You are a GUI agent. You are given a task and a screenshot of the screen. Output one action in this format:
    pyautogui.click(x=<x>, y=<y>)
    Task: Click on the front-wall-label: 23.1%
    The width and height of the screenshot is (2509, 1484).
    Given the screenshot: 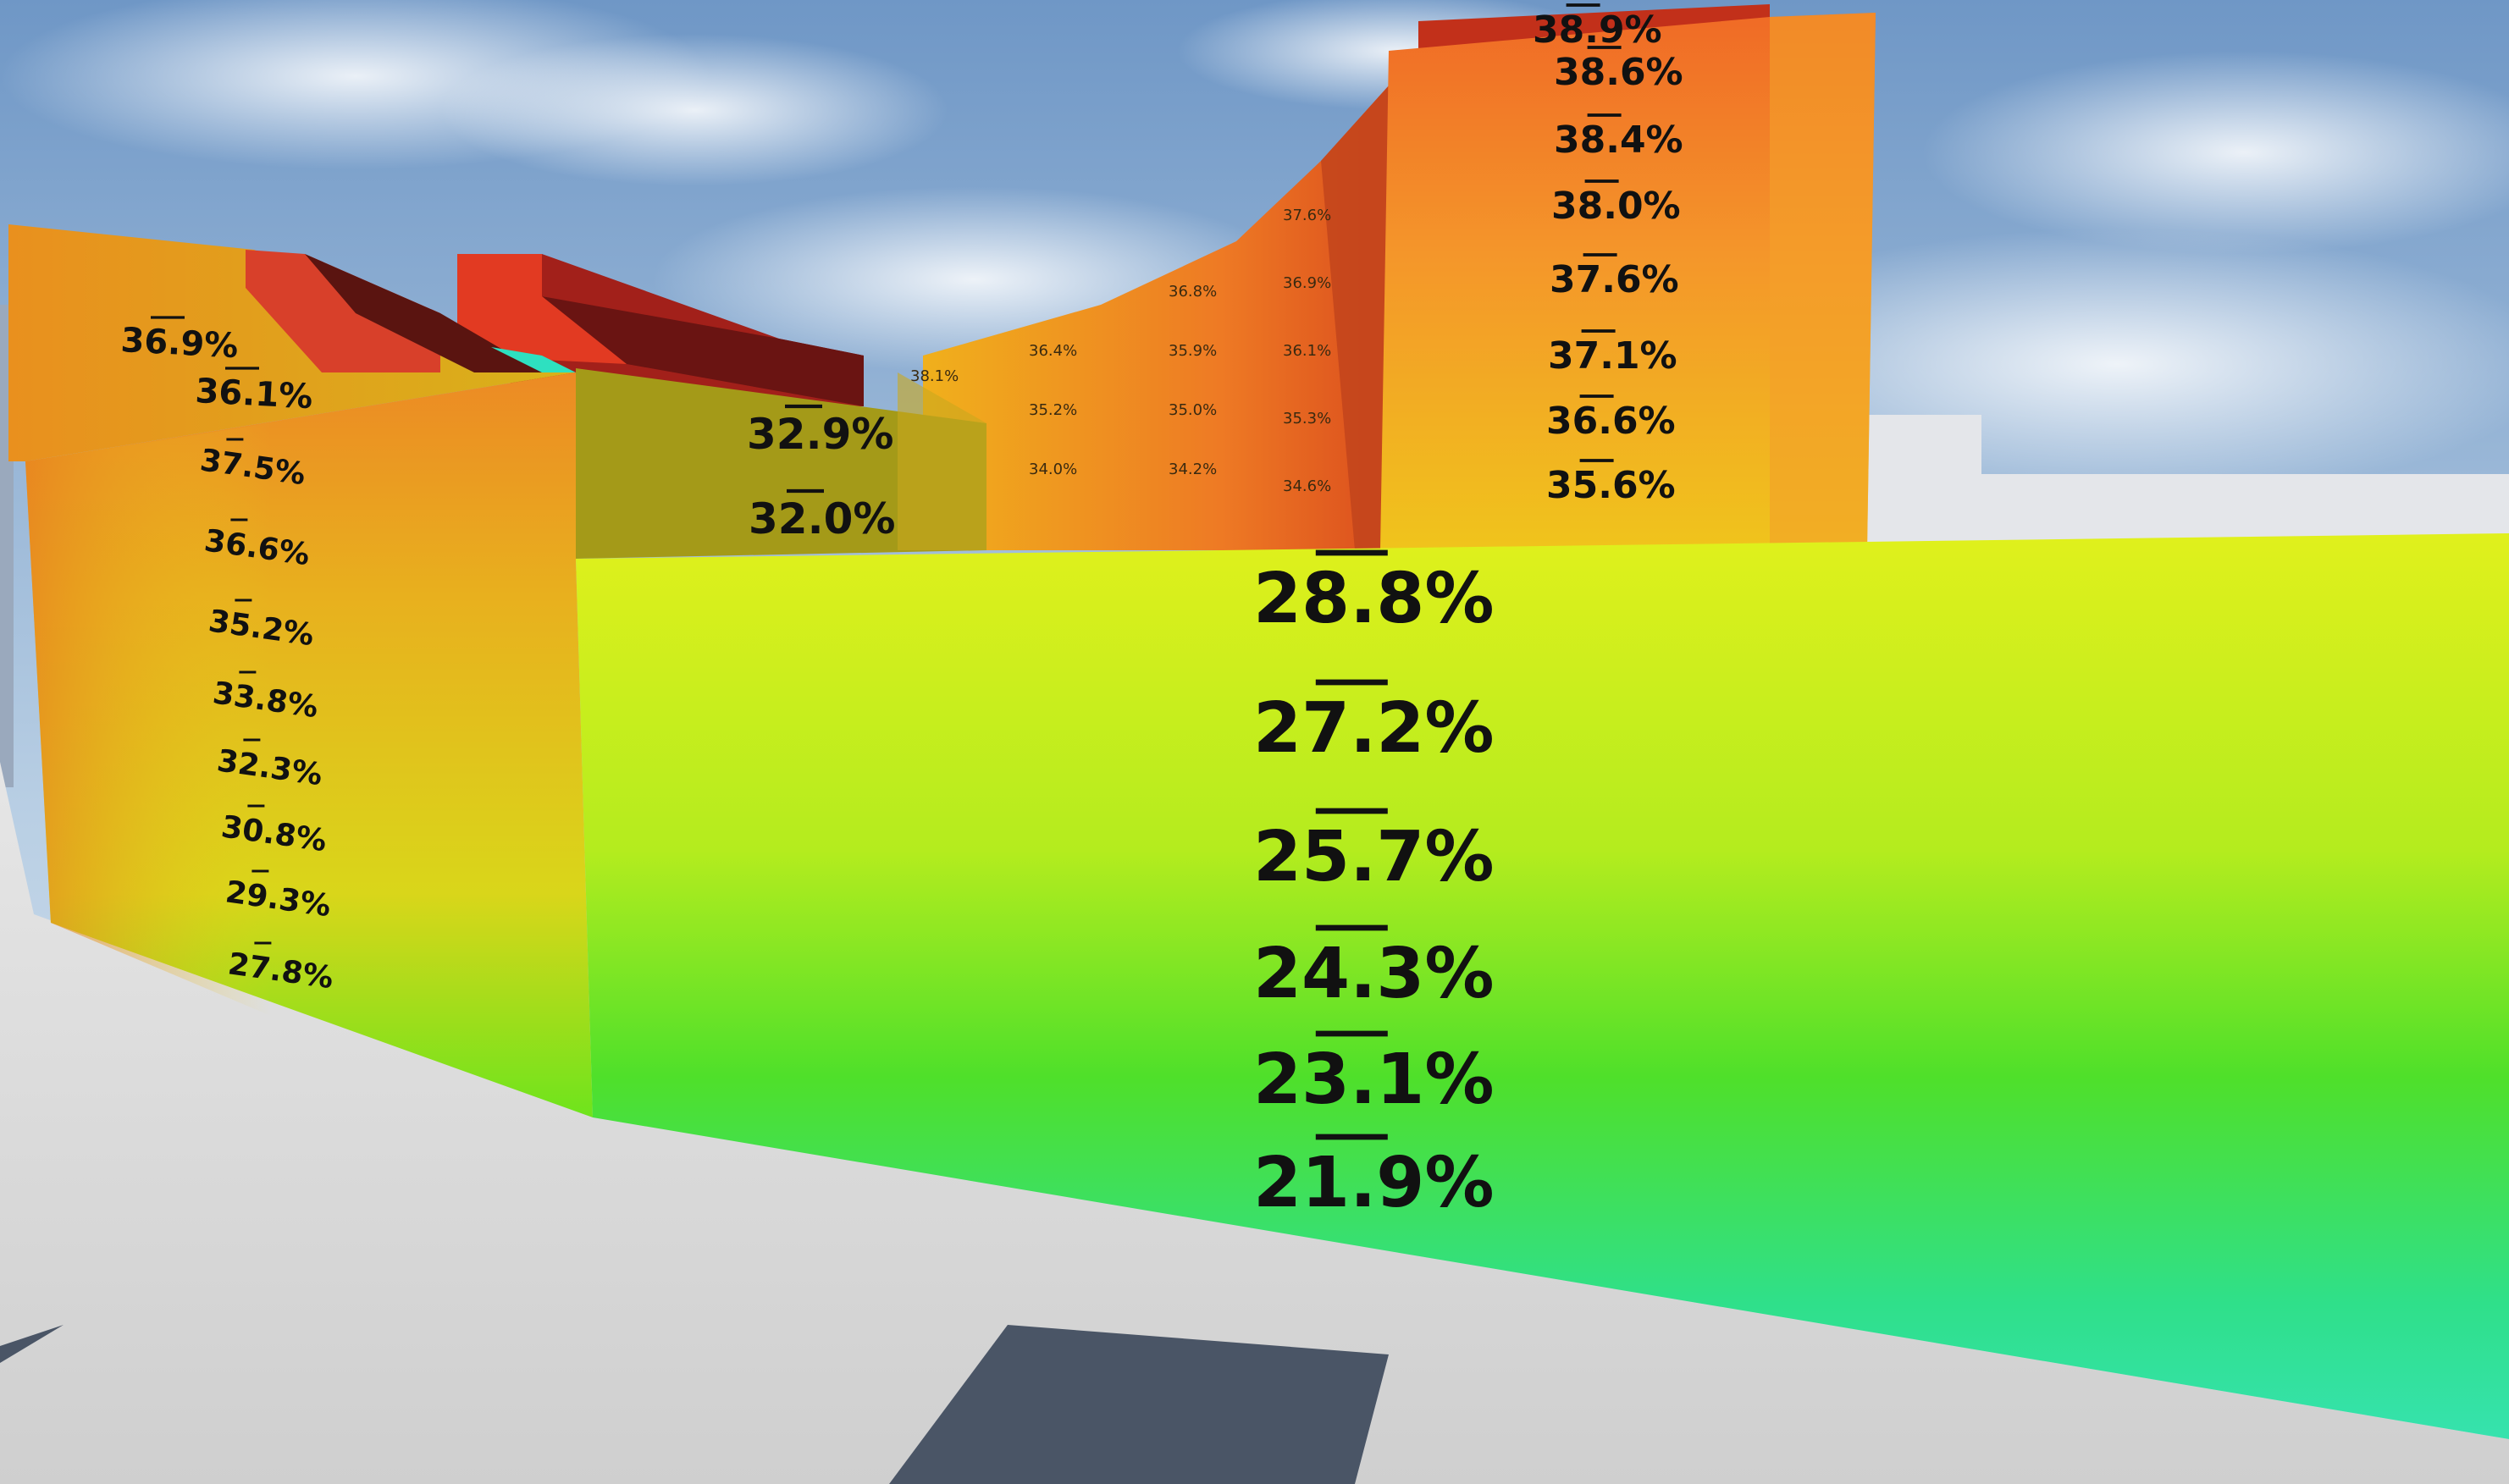 What is the action you would take?
    pyautogui.click(x=1373, y=1075)
    